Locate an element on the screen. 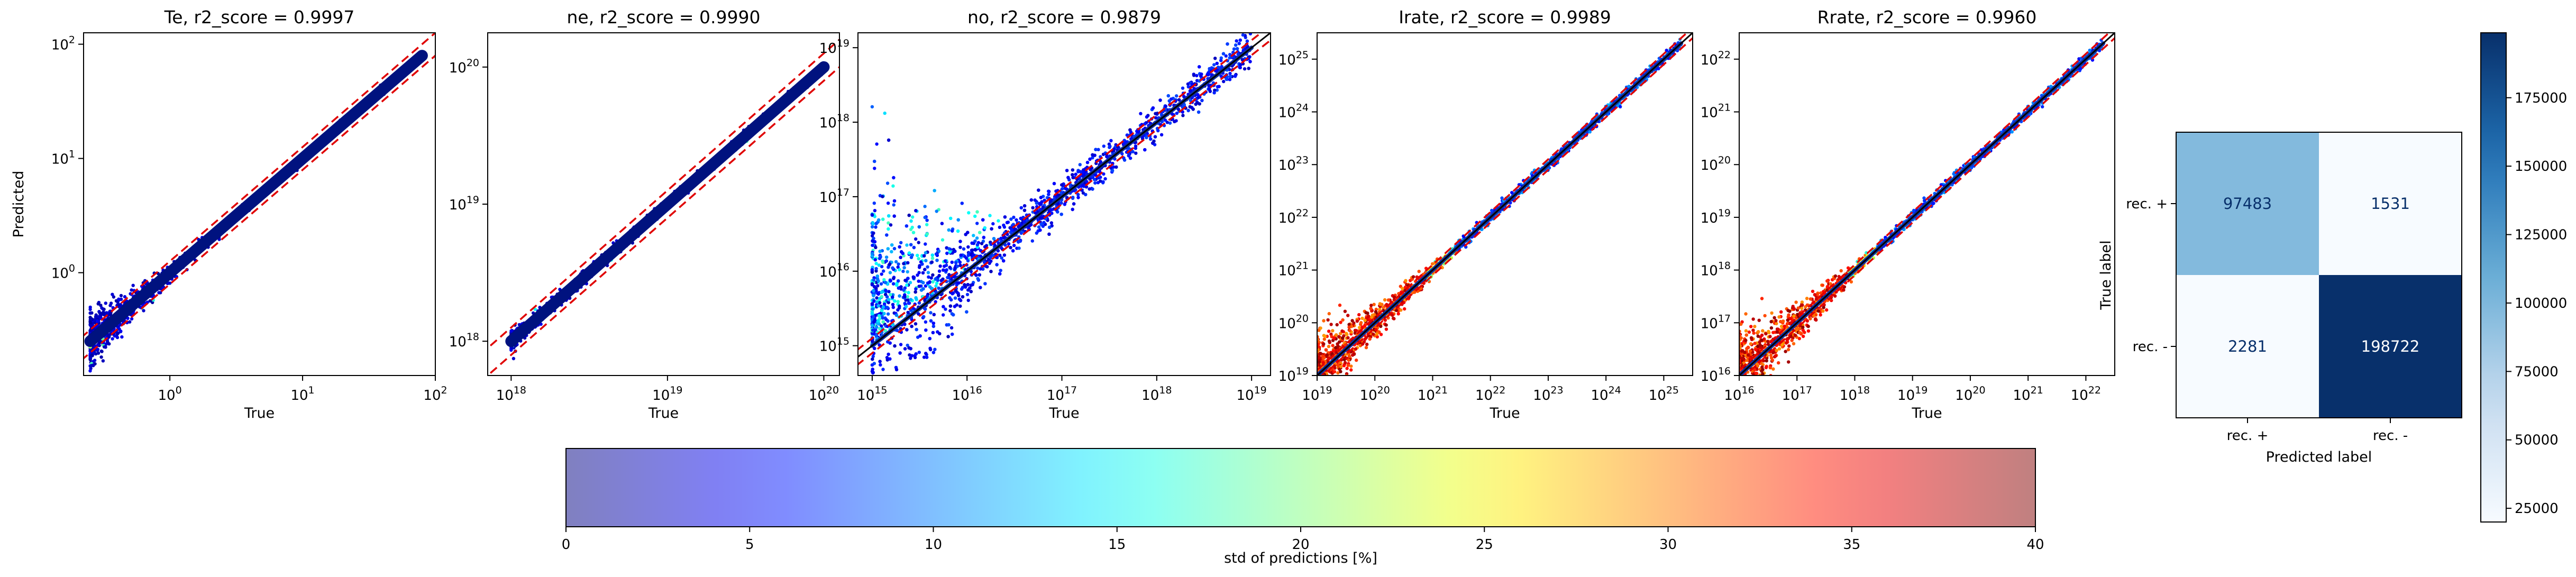 This screenshot has height=577, width=2576. dense-point-cloud is located at coordinates (667, 204).